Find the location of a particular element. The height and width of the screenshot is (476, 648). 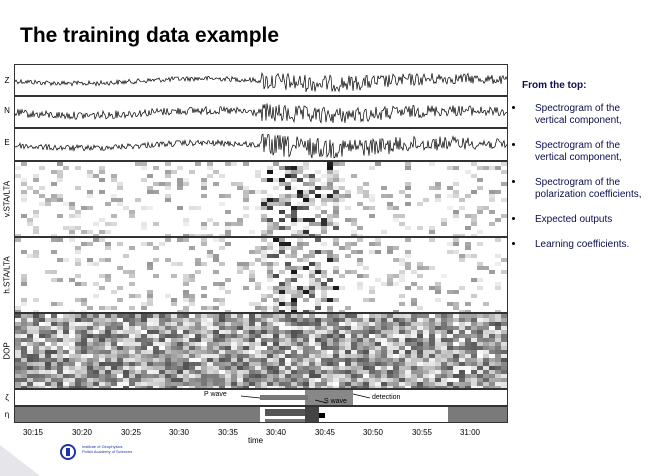

dop-spectrogram-panel is located at coordinates (261, 351).